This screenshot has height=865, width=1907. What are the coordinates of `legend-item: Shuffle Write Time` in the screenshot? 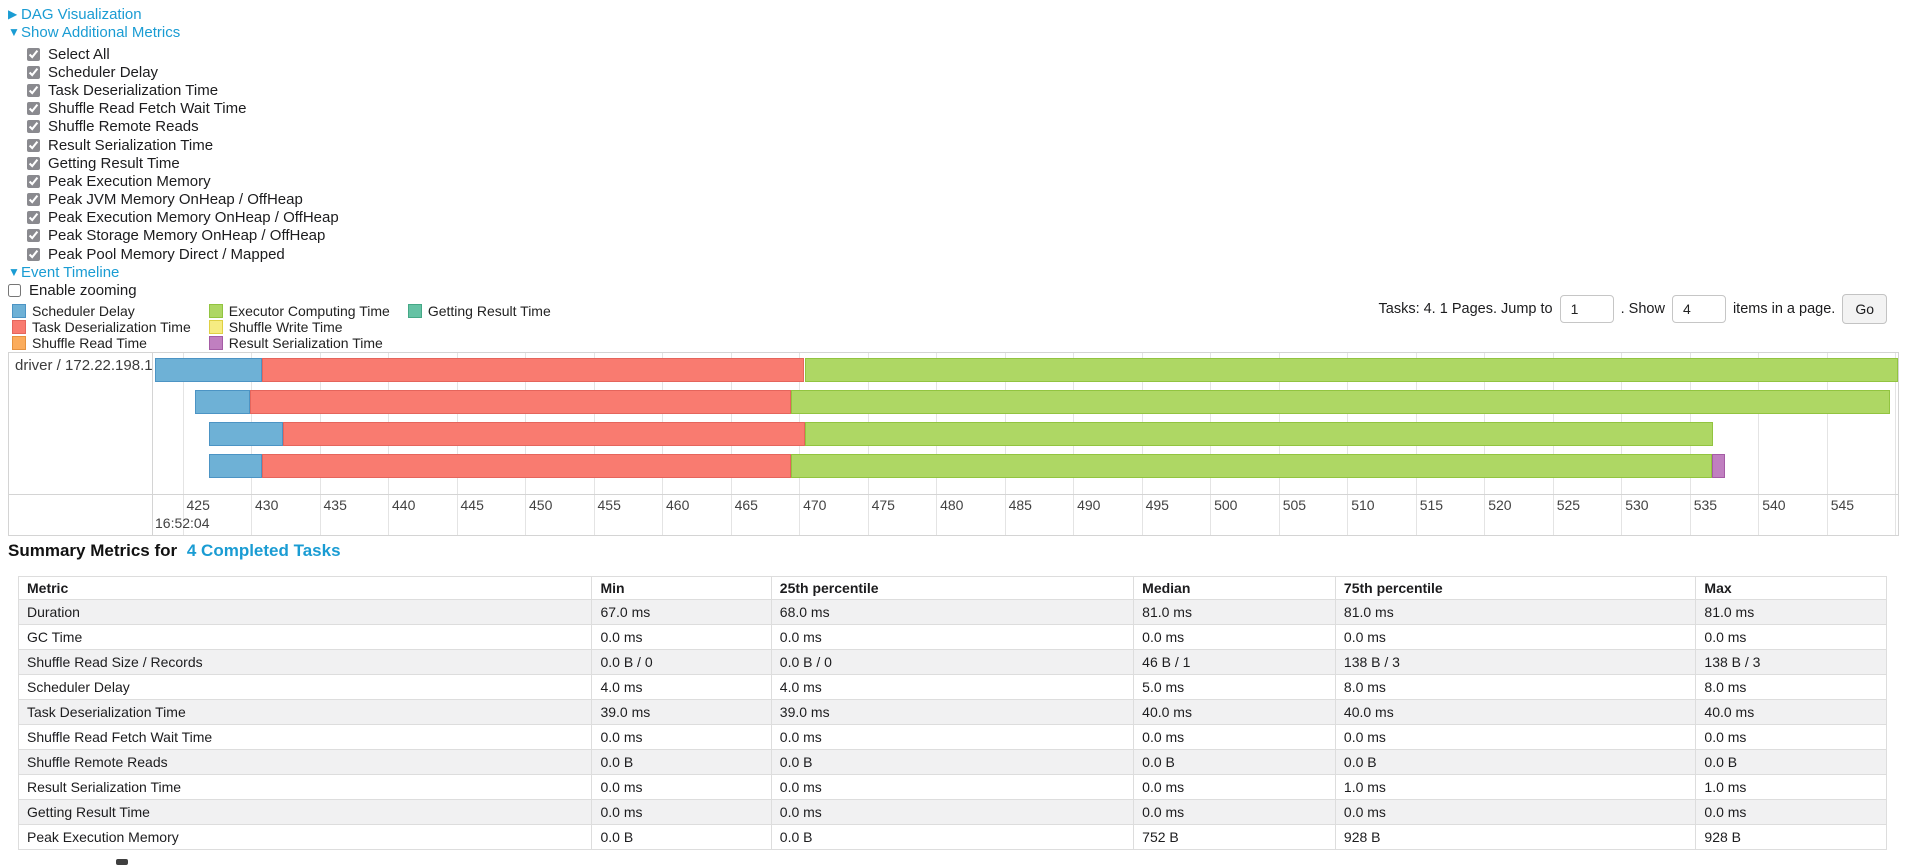 It's located at (299, 327).